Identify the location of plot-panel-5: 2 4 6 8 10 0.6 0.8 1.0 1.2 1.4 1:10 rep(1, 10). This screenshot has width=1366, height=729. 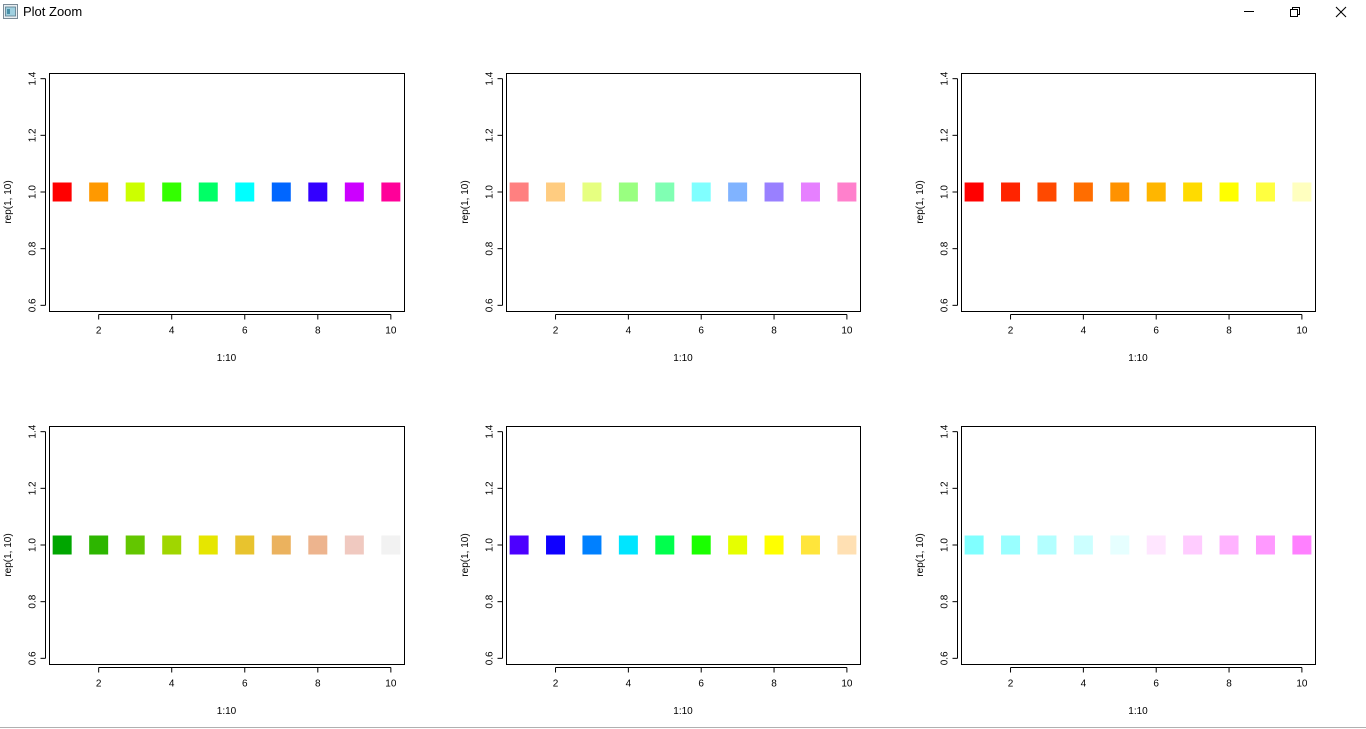
(660, 570).